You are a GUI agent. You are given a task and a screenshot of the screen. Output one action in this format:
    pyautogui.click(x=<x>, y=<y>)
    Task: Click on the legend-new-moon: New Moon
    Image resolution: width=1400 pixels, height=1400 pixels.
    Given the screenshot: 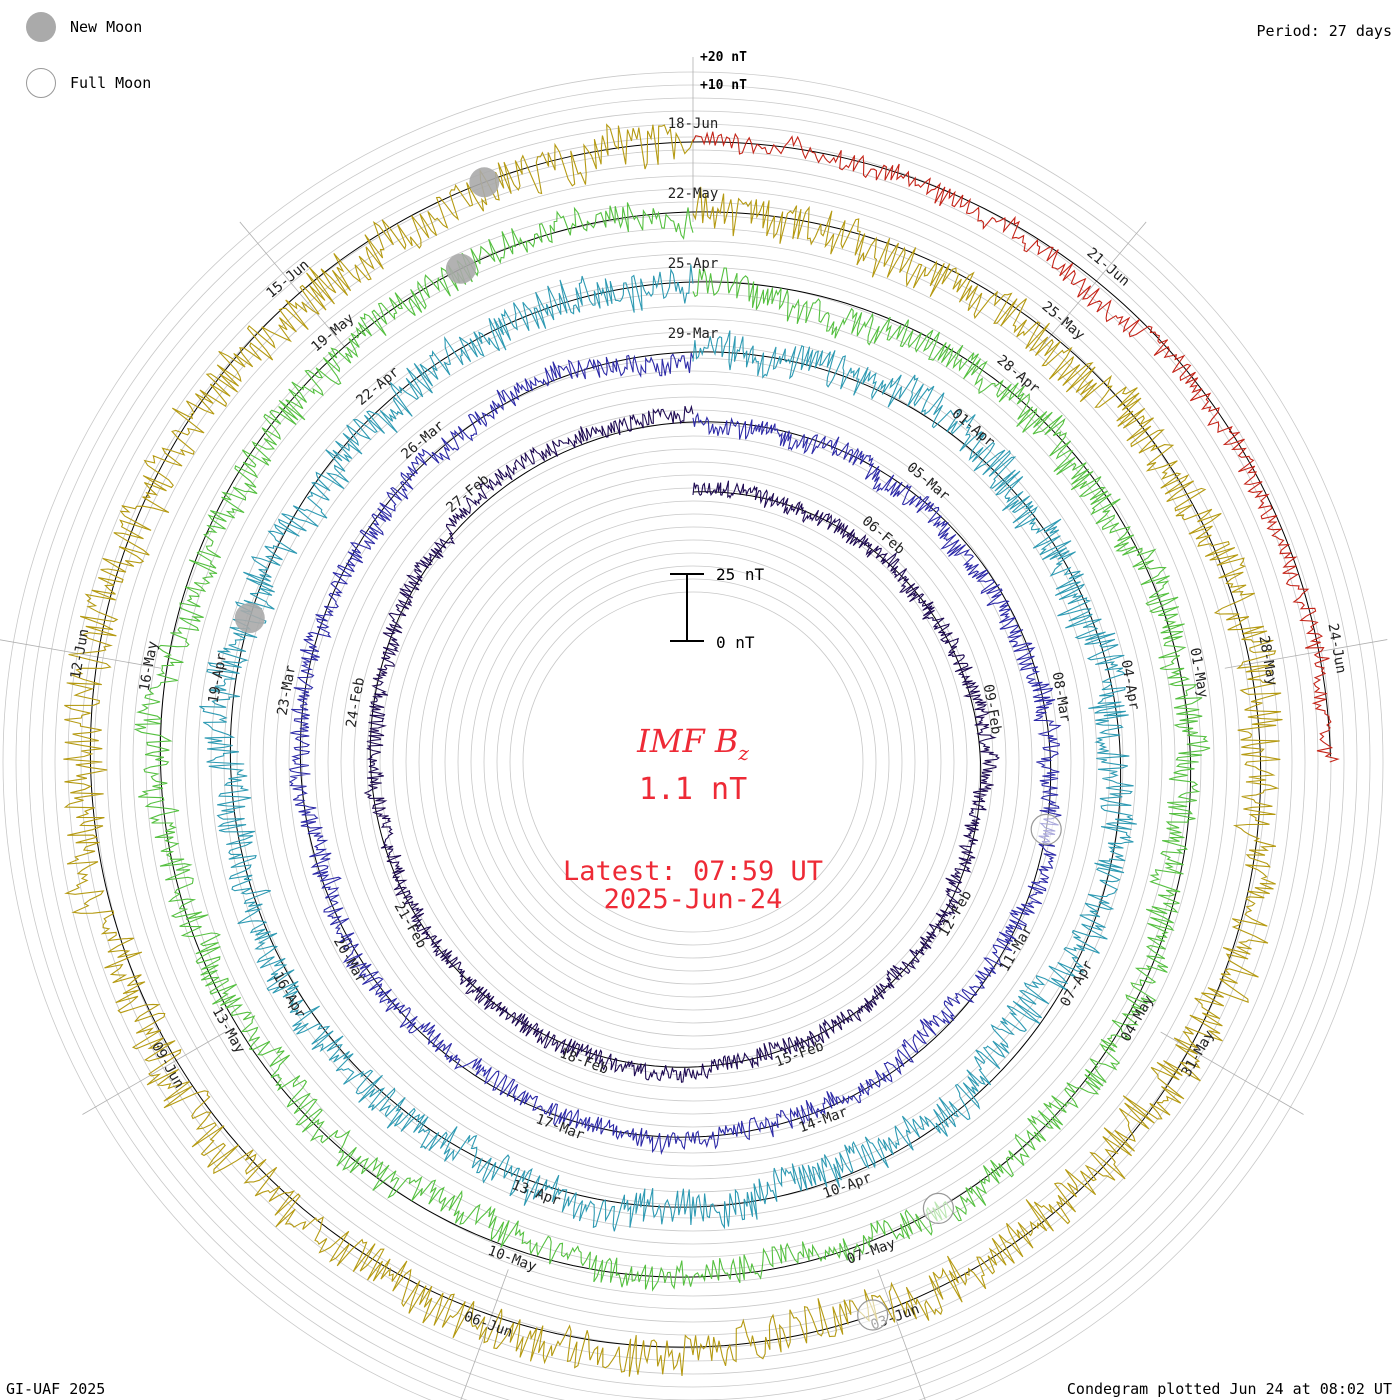 What is the action you would take?
    pyautogui.click(x=84, y=27)
    